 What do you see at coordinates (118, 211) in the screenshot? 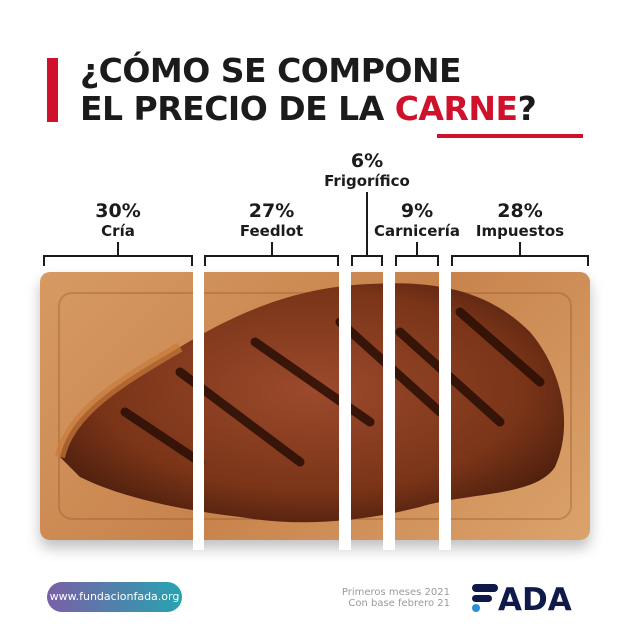
I see `value-label: 30%` at bounding box center [118, 211].